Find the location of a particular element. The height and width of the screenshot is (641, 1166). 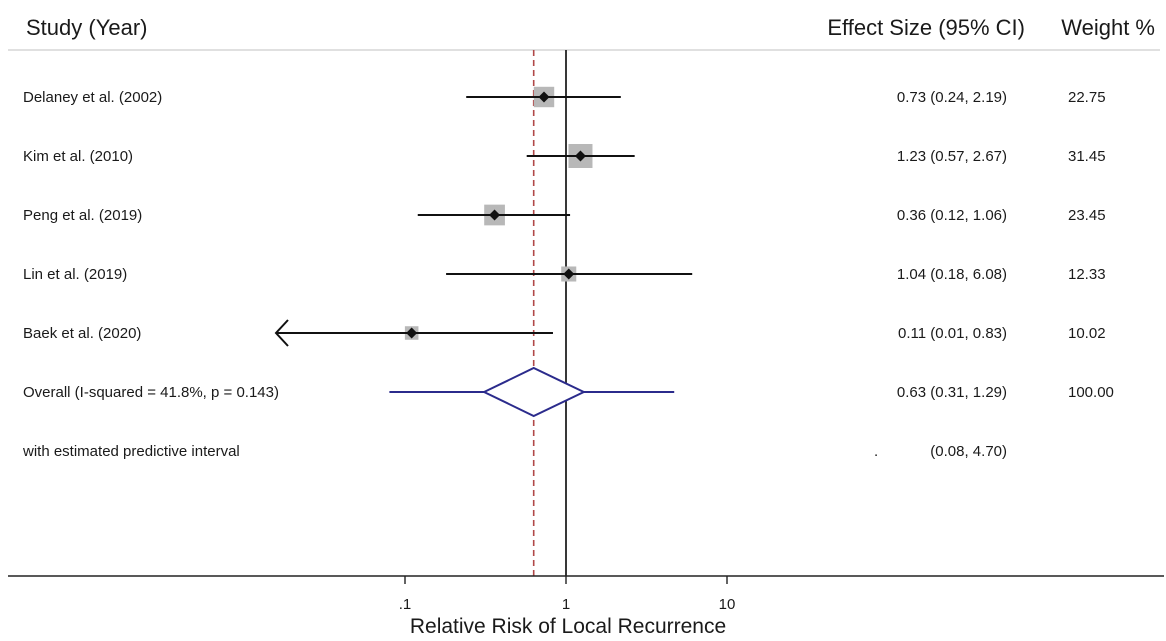

weight-column-header: Weight % is located at coordinates (1108, 27).